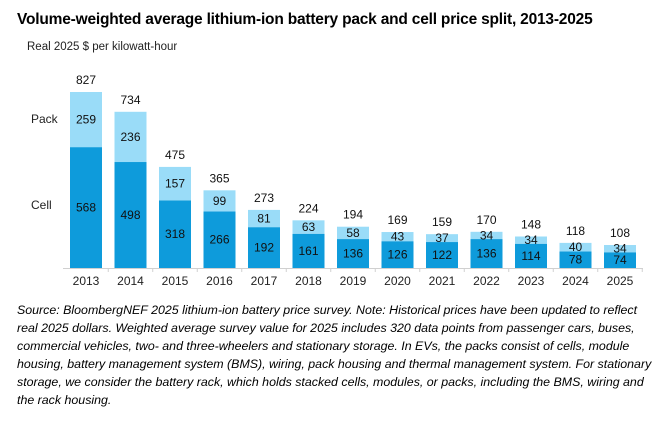 This screenshot has height=443, width=670. I want to click on data-label-pack: 43, so click(398, 237).